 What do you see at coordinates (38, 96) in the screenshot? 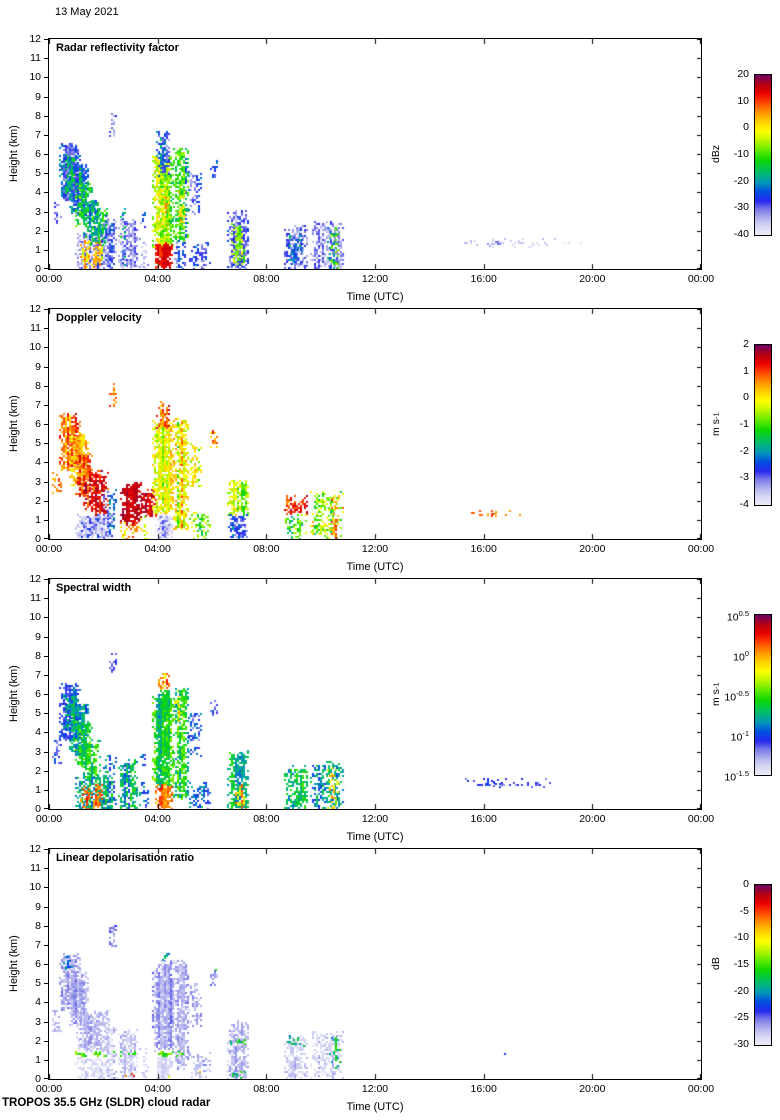
I see `y-tick-label: 9` at bounding box center [38, 96].